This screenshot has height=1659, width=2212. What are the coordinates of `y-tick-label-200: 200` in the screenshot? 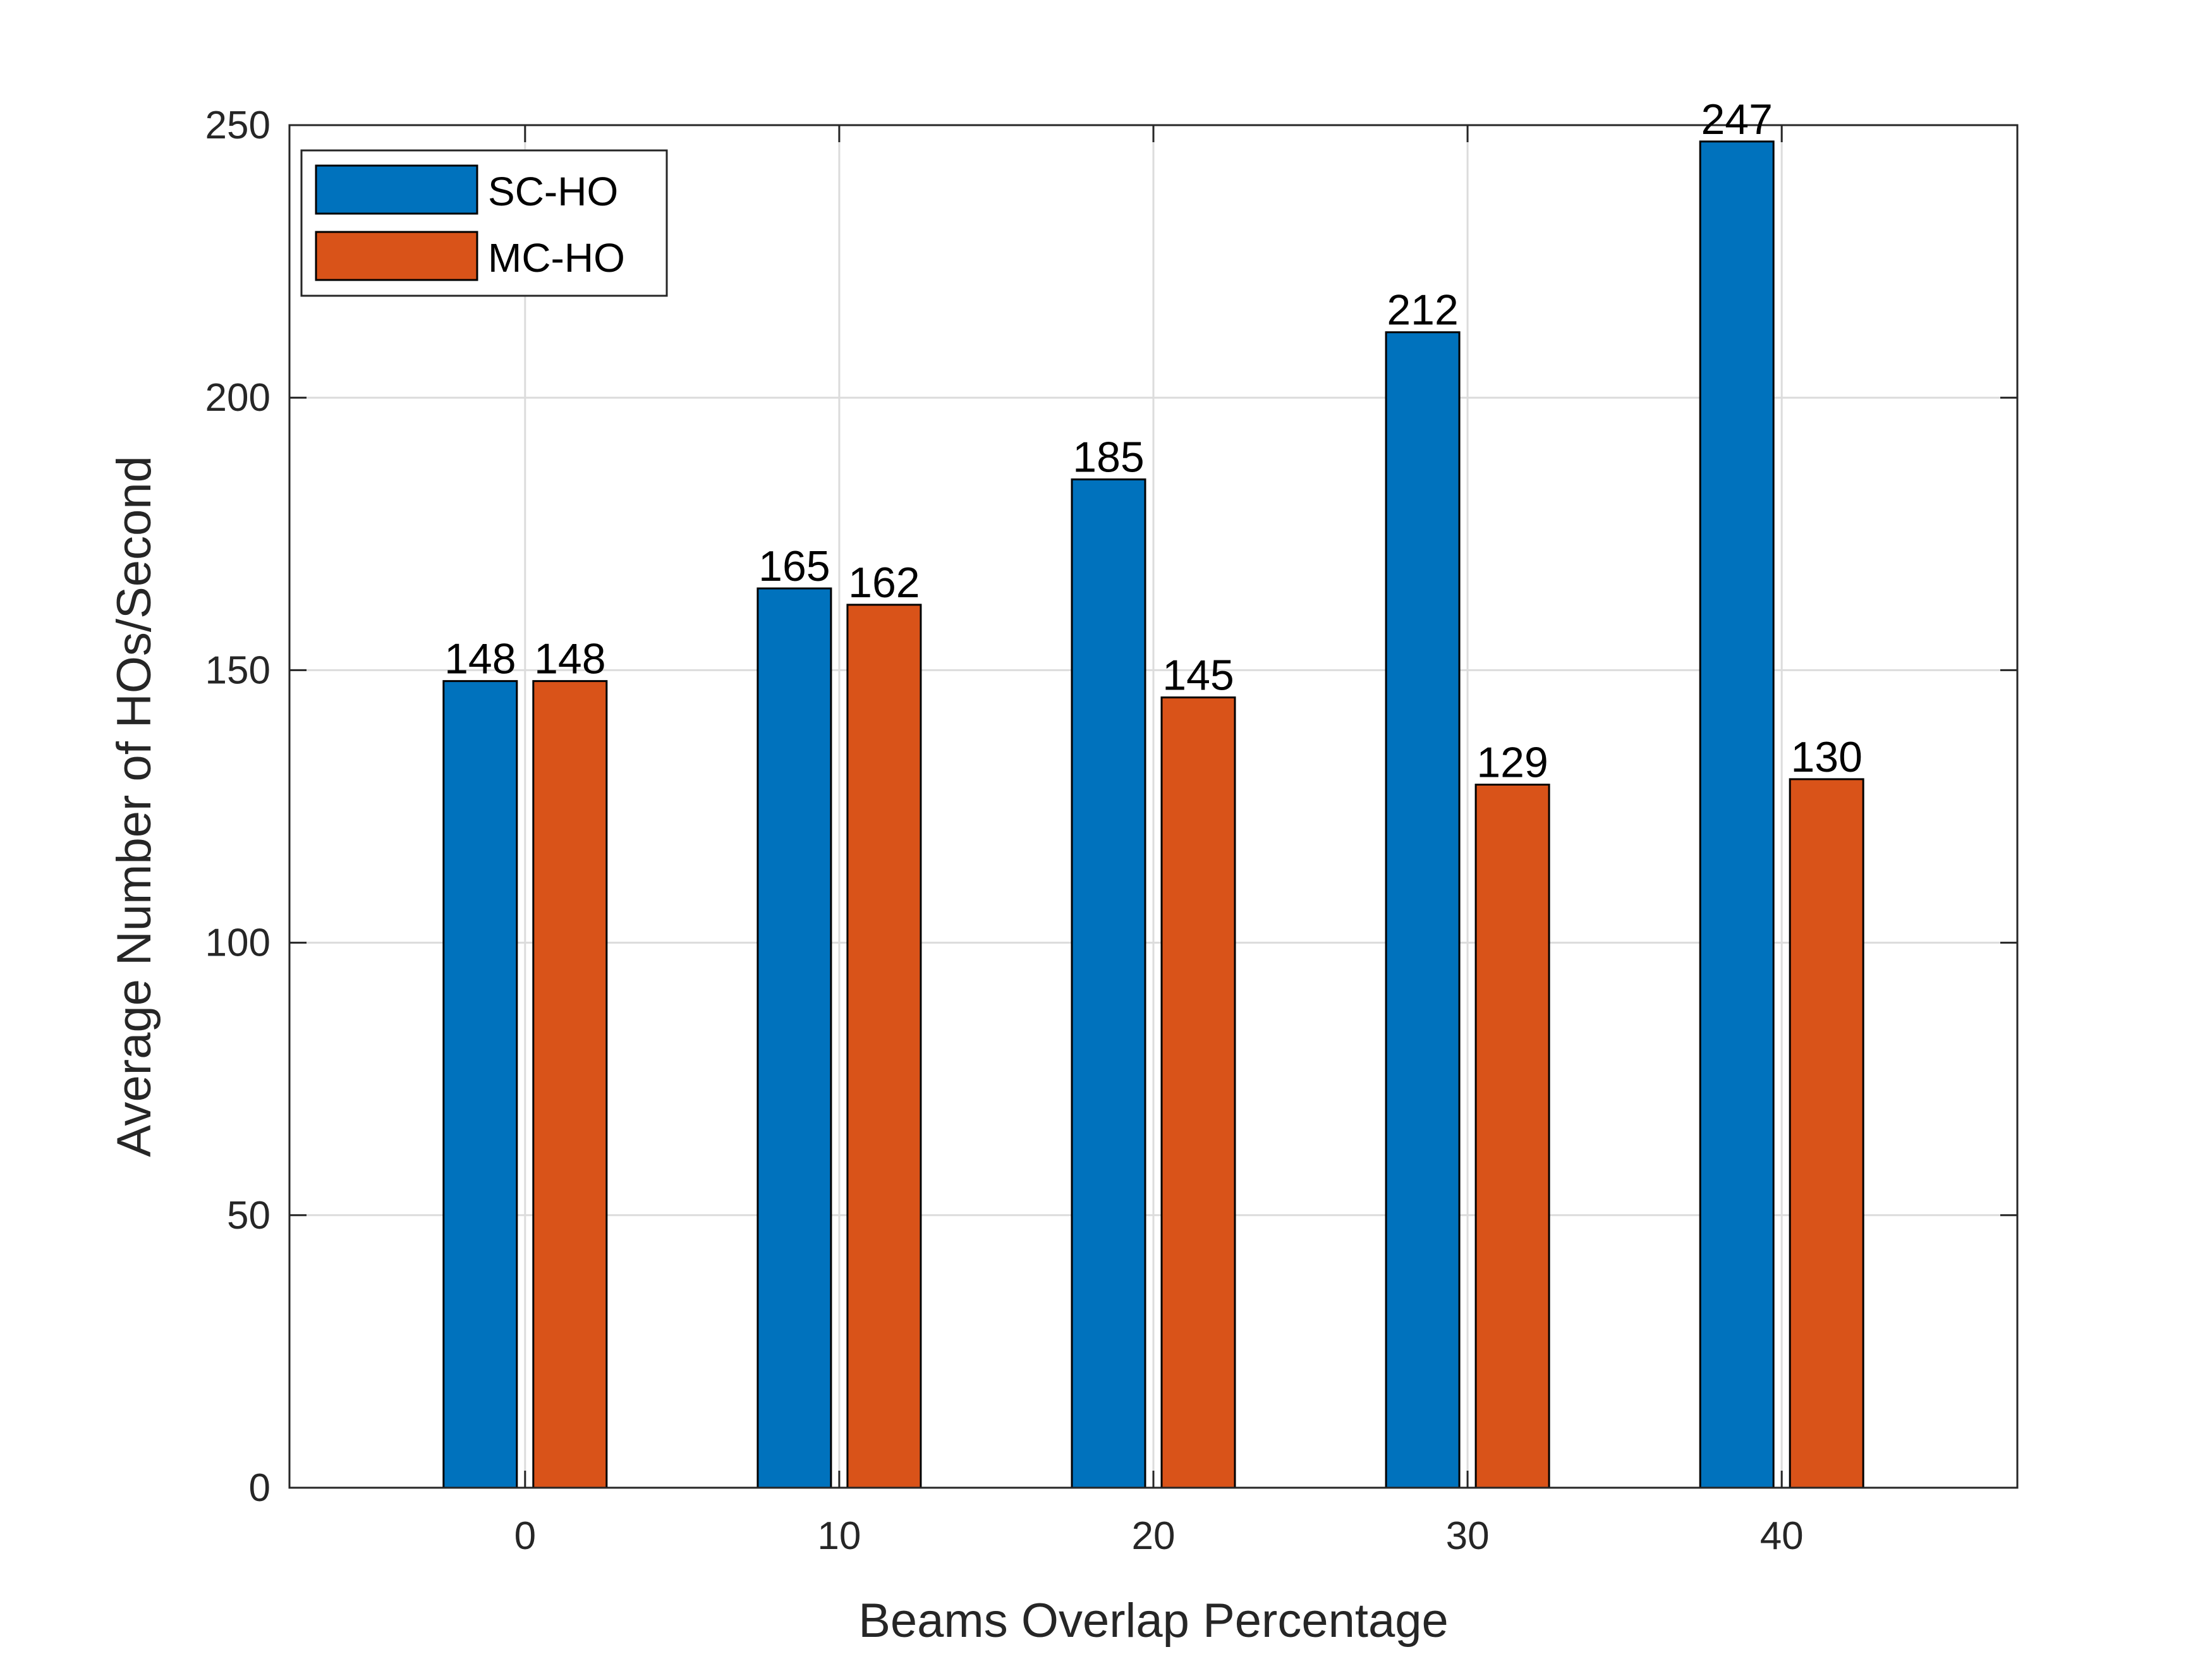 It's located at (237, 398).